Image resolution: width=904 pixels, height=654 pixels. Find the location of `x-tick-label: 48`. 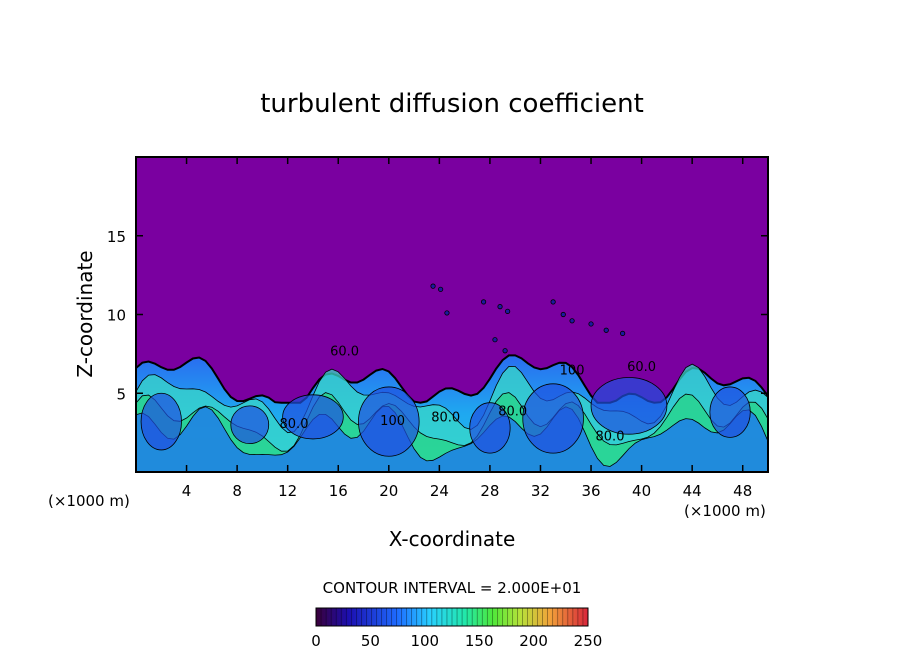

x-tick-label: 48 is located at coordinates (742, 491).